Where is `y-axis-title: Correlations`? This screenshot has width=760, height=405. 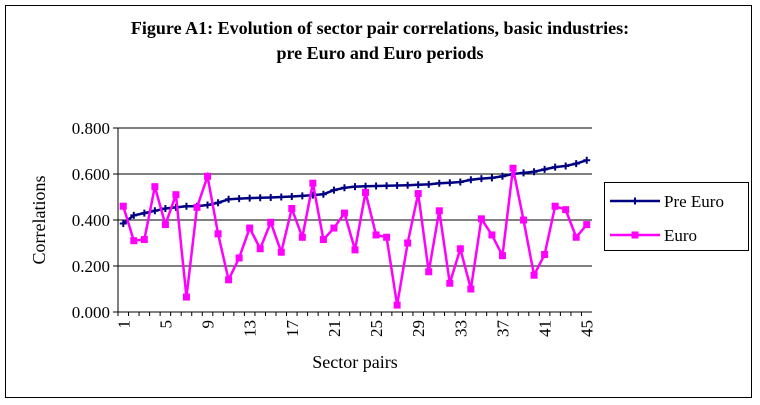 y-axis-title: Correlations is located at coordinates (39, 220).